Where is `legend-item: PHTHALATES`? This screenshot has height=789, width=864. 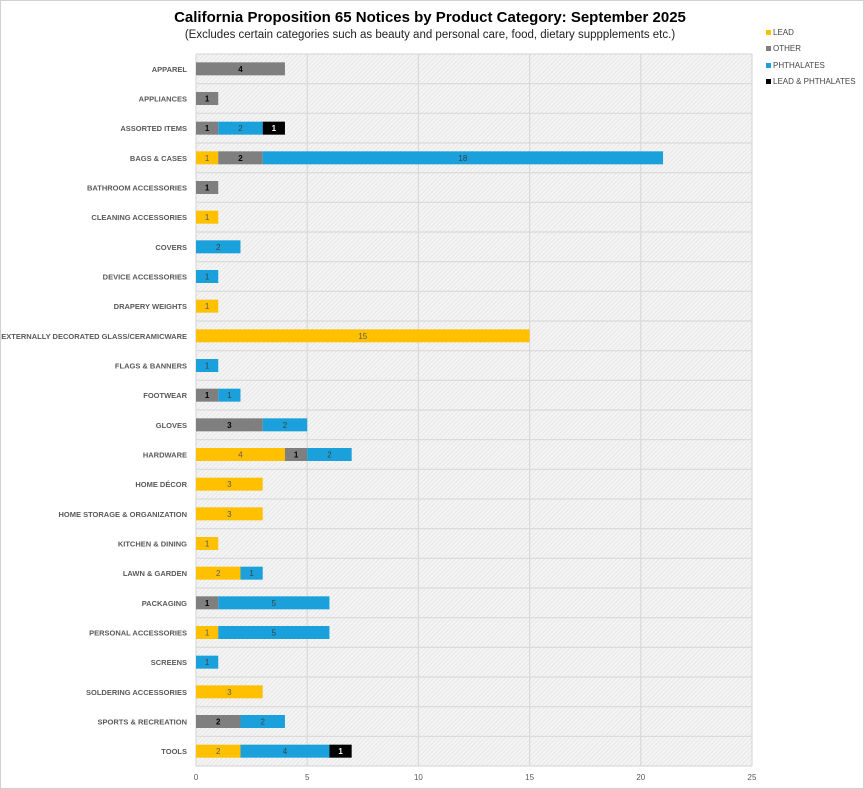 legend-item: PHTHALATES is located at coordinates (811, 65).